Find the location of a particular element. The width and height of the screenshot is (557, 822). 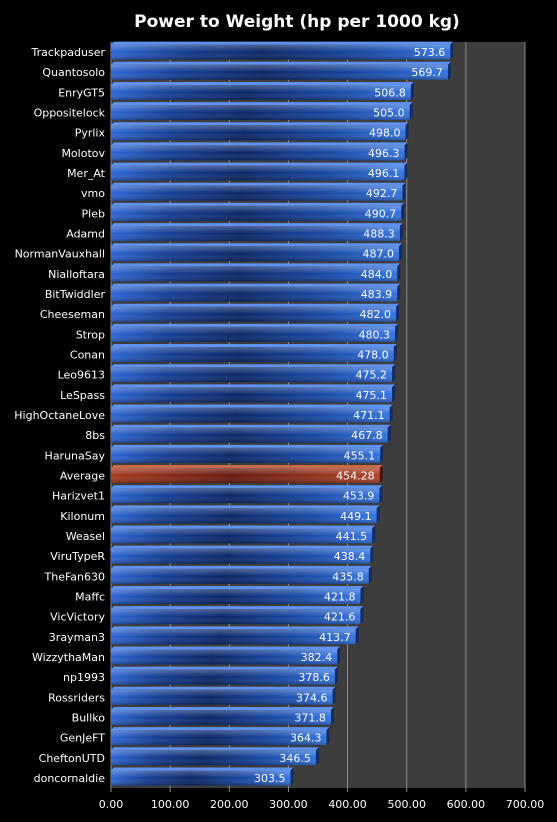

value-label: 488.3 is located at coordinates (379, 234).